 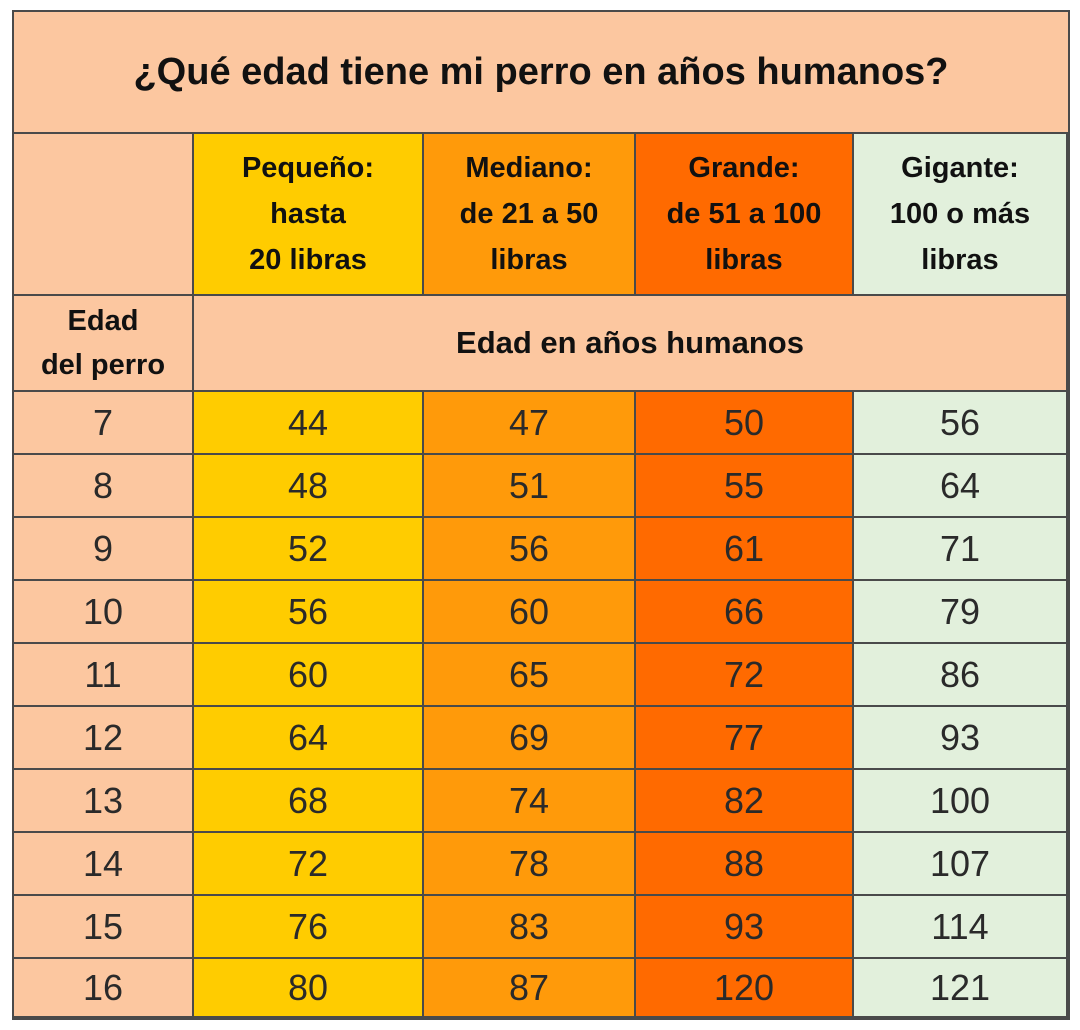 I want to click on human-age-cell: 65, so click(x=530, y=675).